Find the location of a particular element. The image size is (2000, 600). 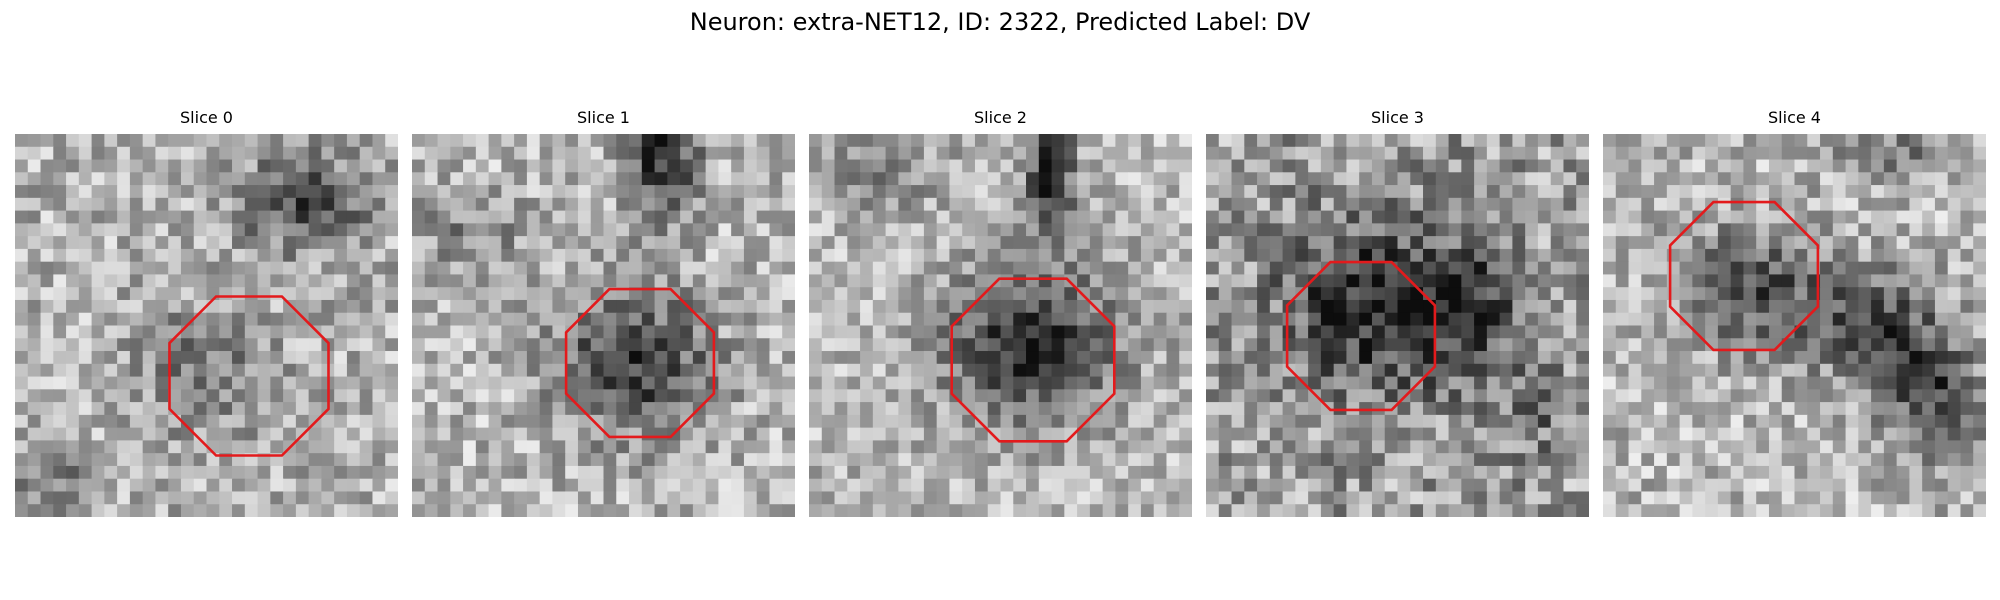

slice-title: Slice 2 is located at coordinates (1000, 117).